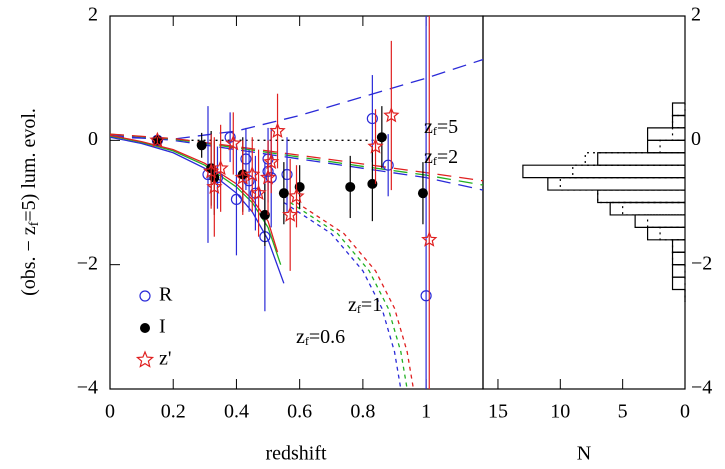 This screenshot has height=469, width=725. What do you see at coordinates (34, 223) in the screenshot?
I see `y-label-sub: f` at bounding box center [34, 223].